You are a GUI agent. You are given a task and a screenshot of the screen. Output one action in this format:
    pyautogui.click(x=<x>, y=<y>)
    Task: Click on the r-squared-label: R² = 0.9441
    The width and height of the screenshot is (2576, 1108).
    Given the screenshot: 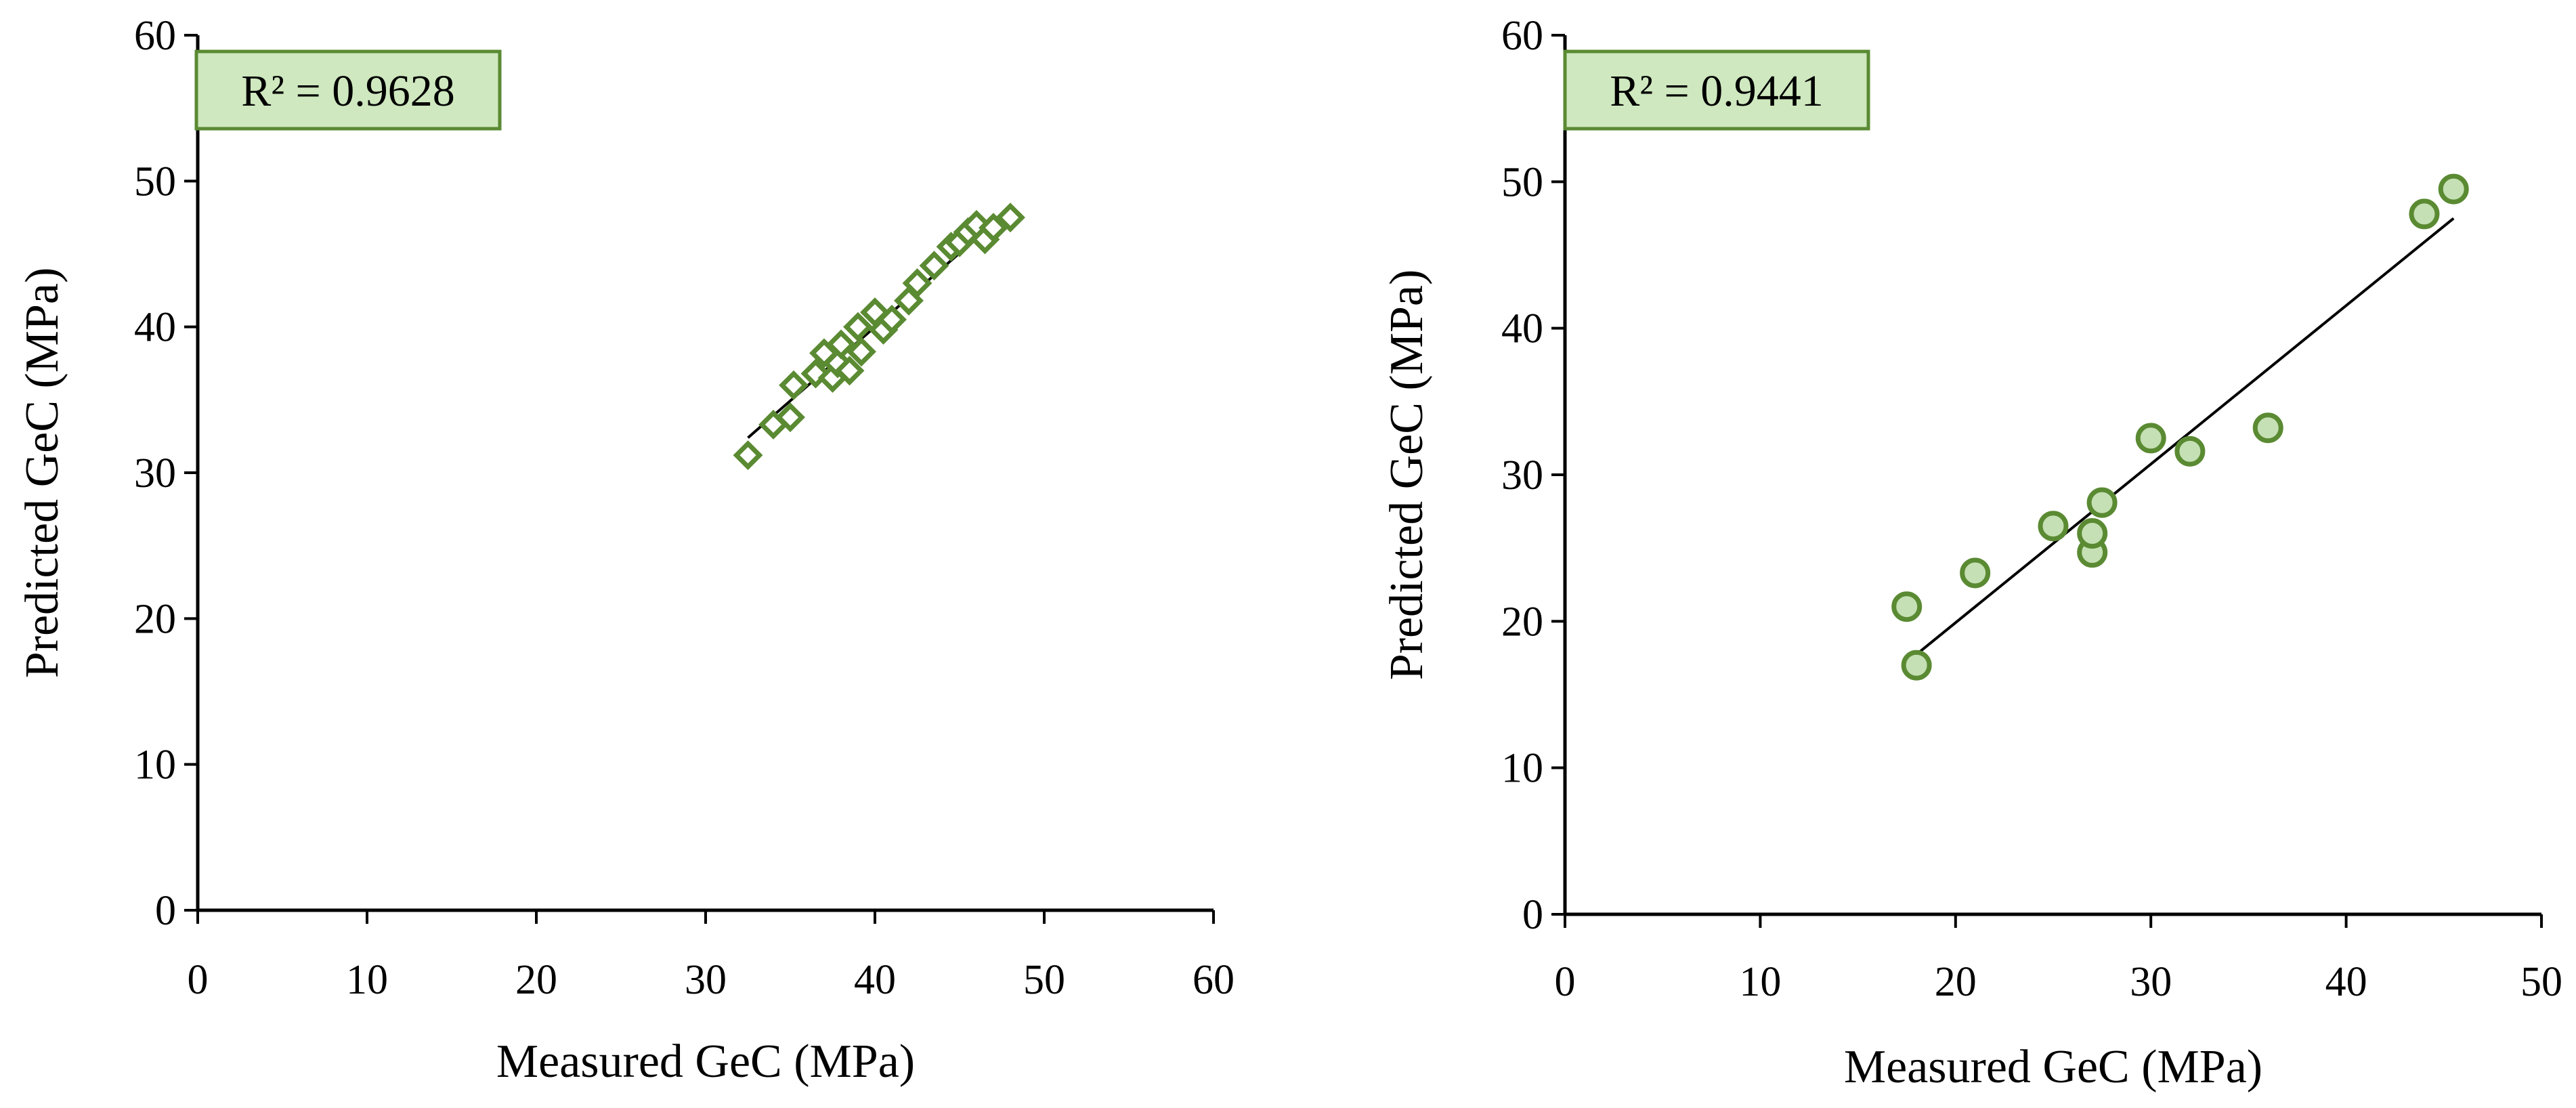 What is the action you would take?
    pyautogui.click(x=1717, y=91)
    